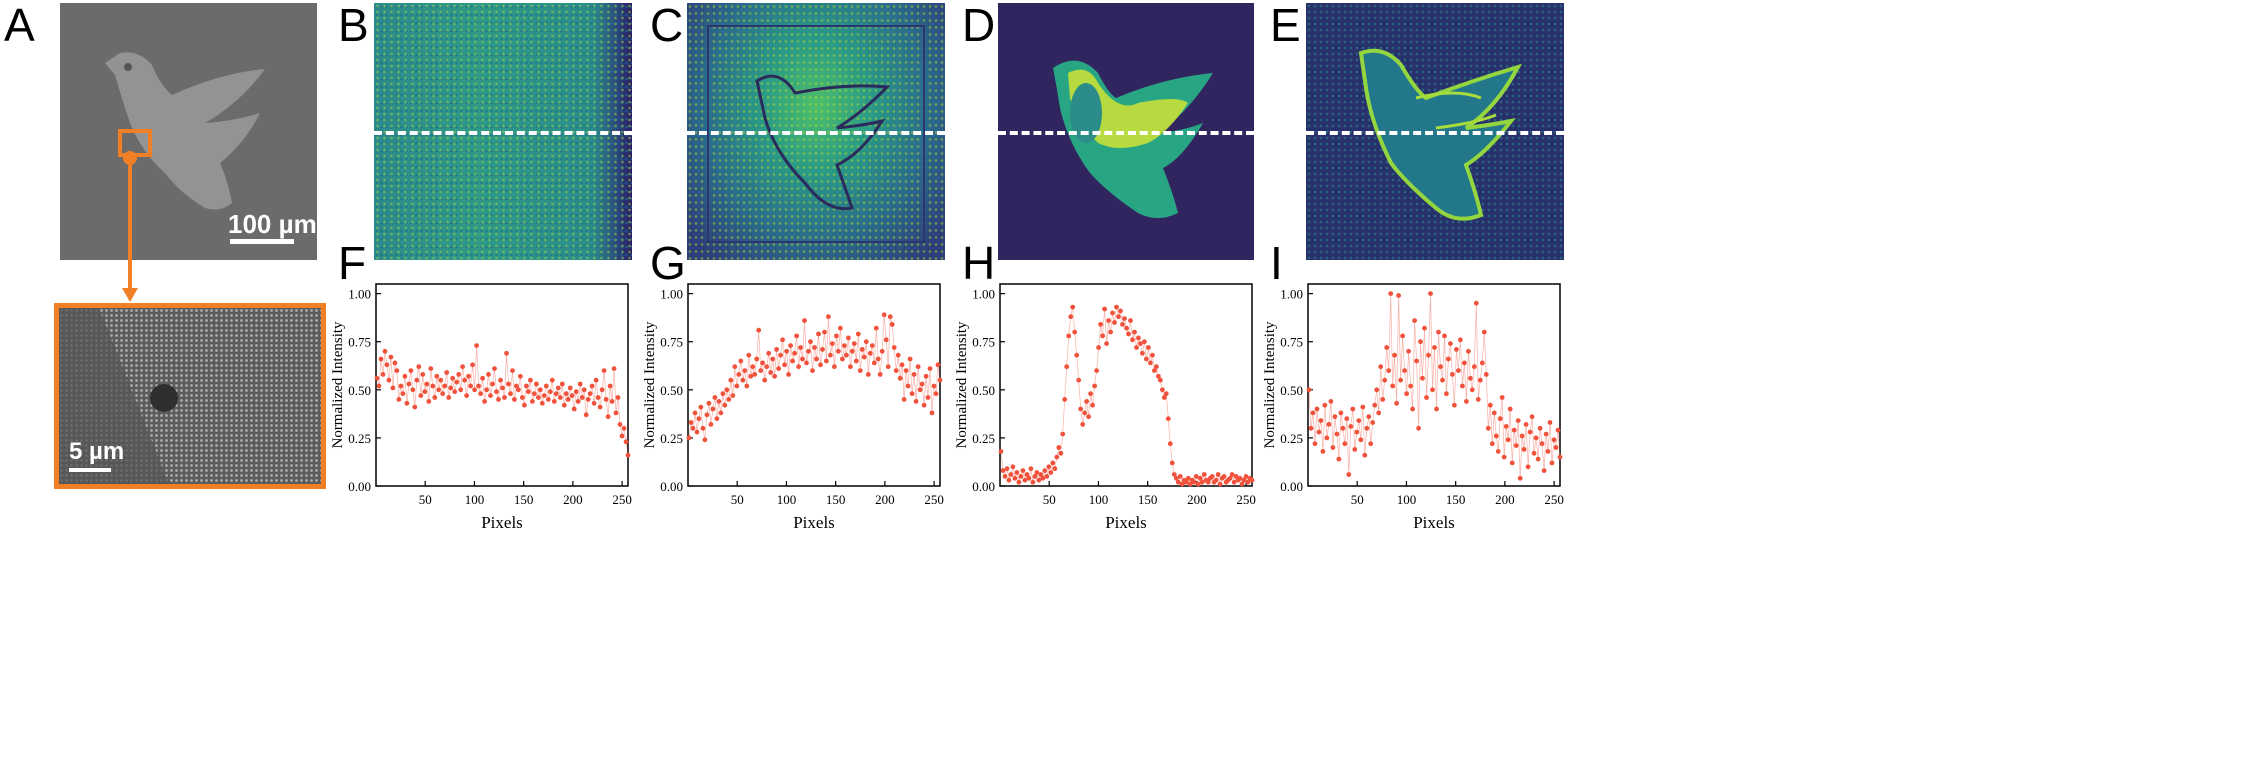 The image size is (2242, 758). I want to click on x-tick-label: 150, so click(524, 499).